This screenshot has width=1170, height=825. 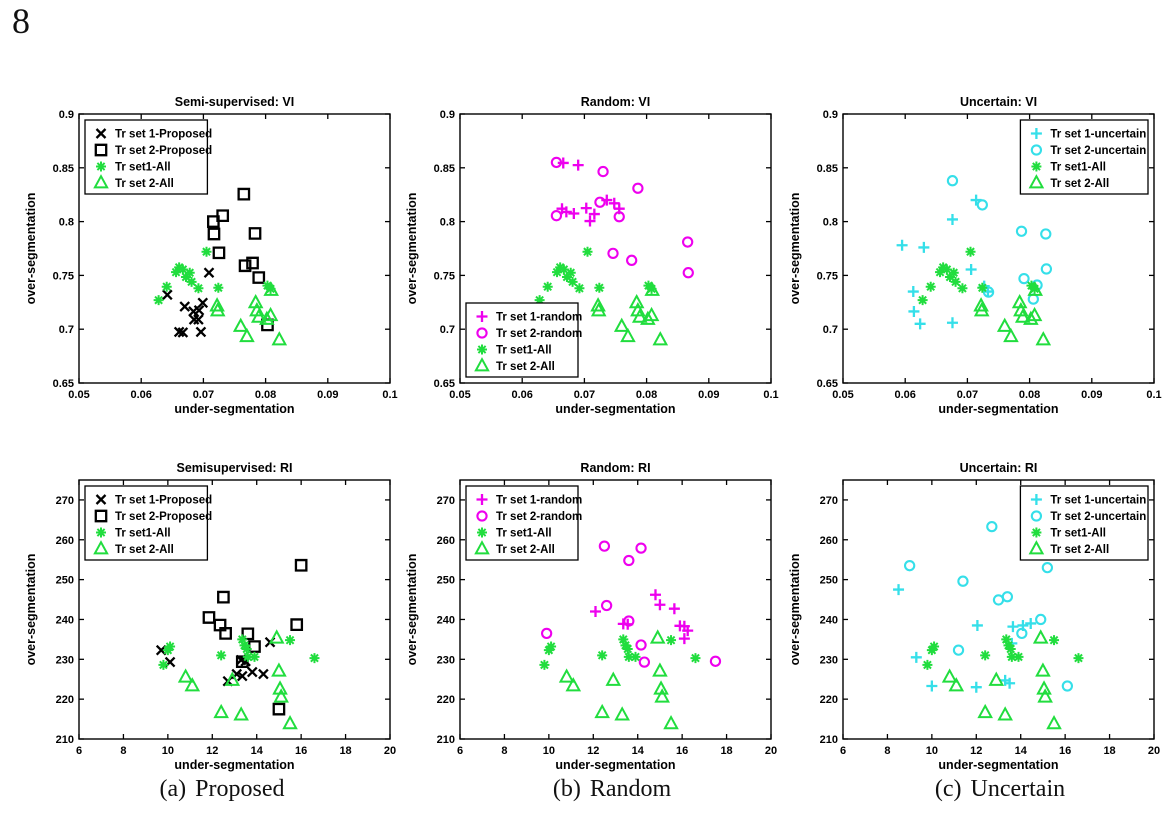 I want to click on y-tick-label: 270, so click(x=446, y=501).